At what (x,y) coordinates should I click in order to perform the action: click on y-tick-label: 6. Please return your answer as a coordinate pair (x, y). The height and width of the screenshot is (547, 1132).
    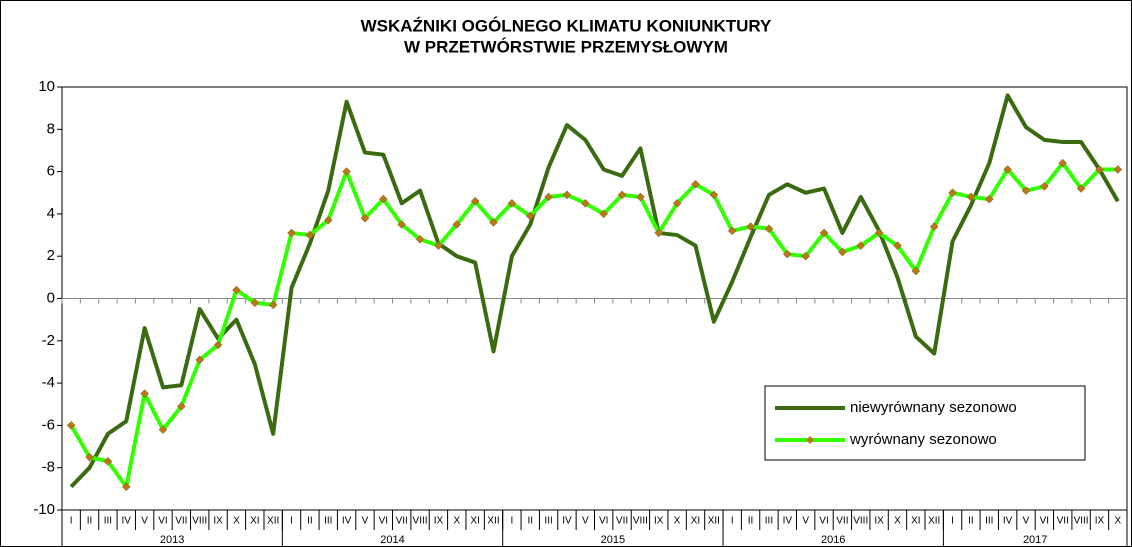
    Looking at the image, I should click on (51, 171).